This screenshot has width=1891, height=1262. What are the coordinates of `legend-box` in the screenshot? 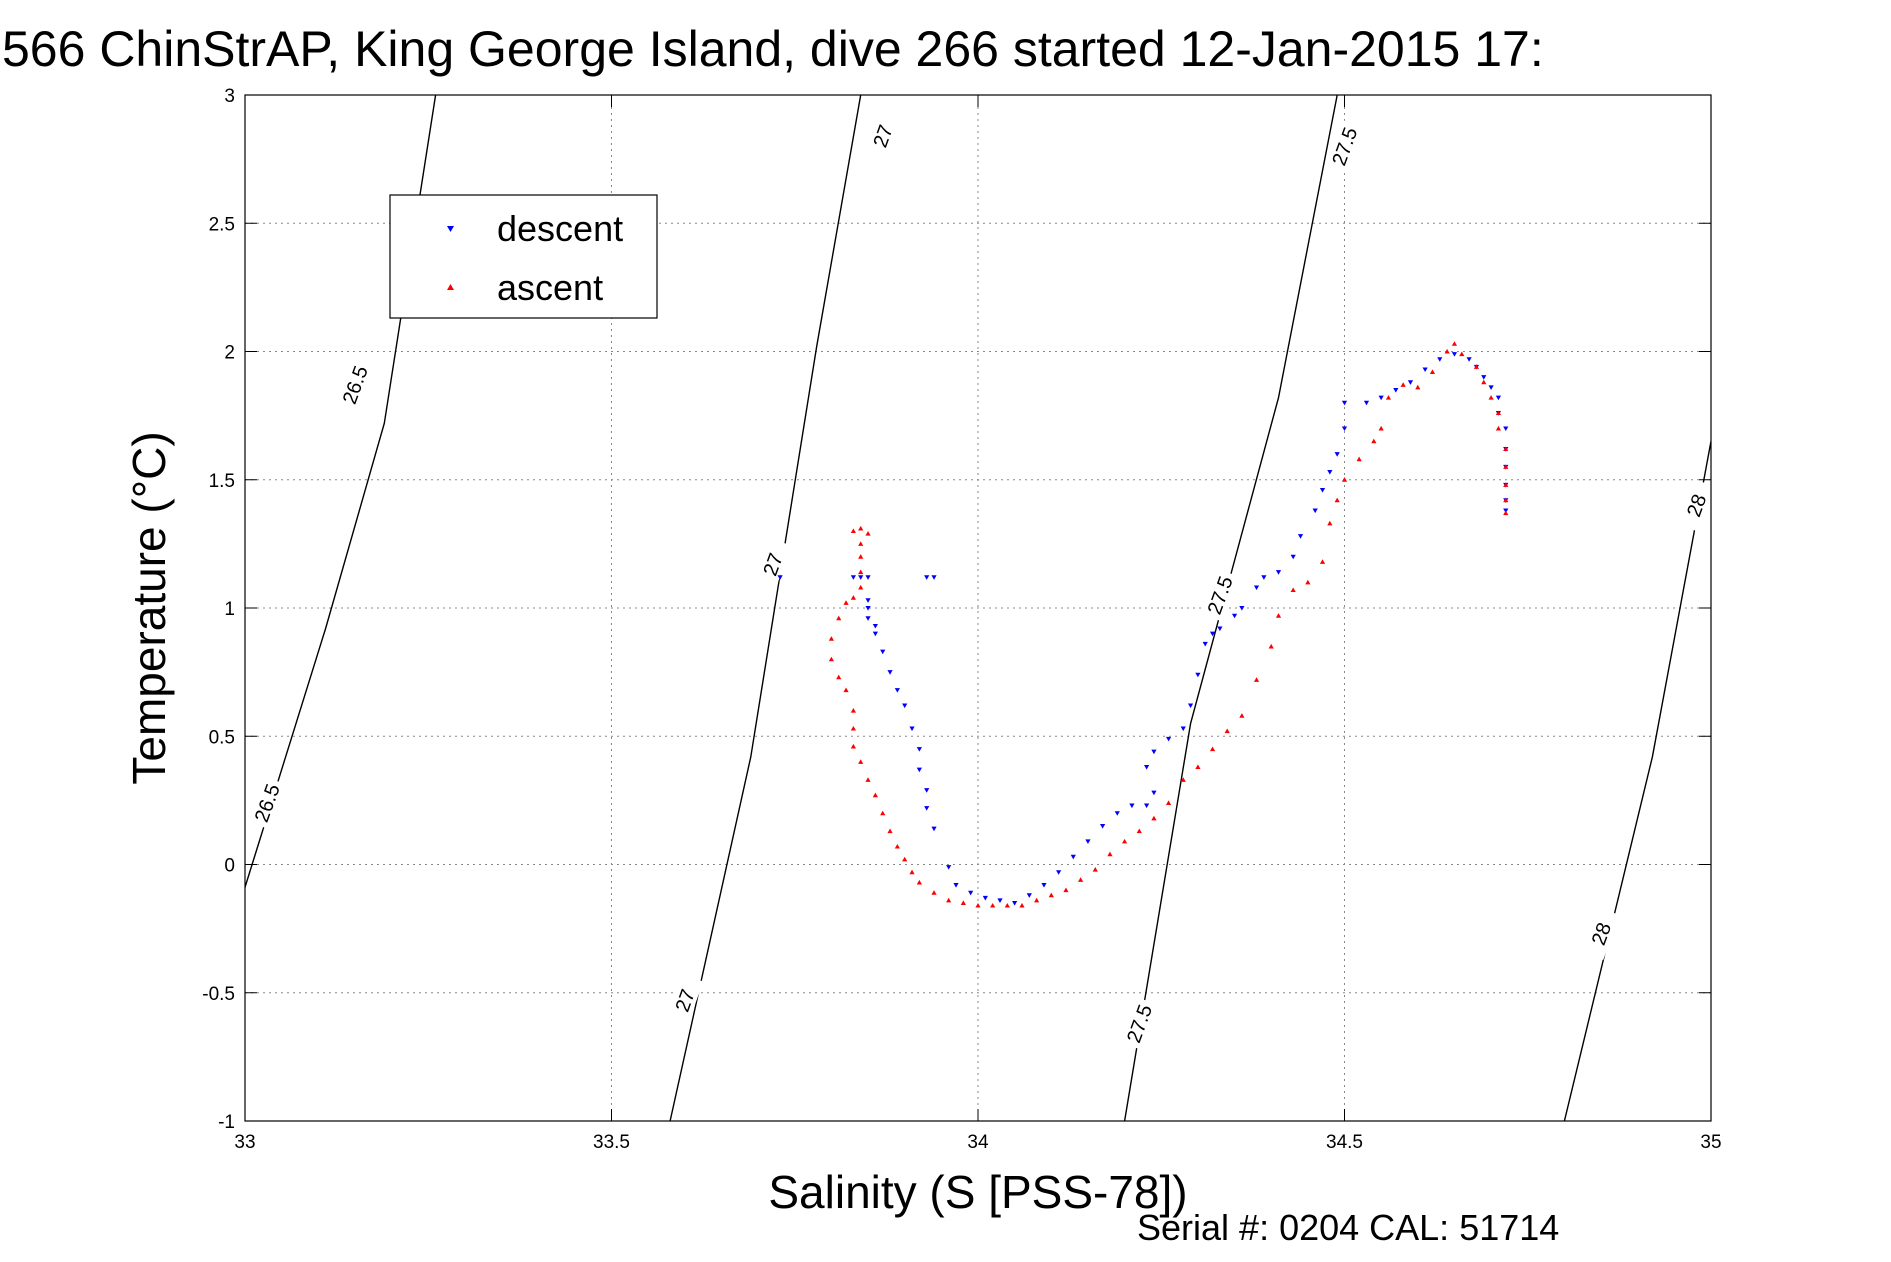 It's located at (523, 256).